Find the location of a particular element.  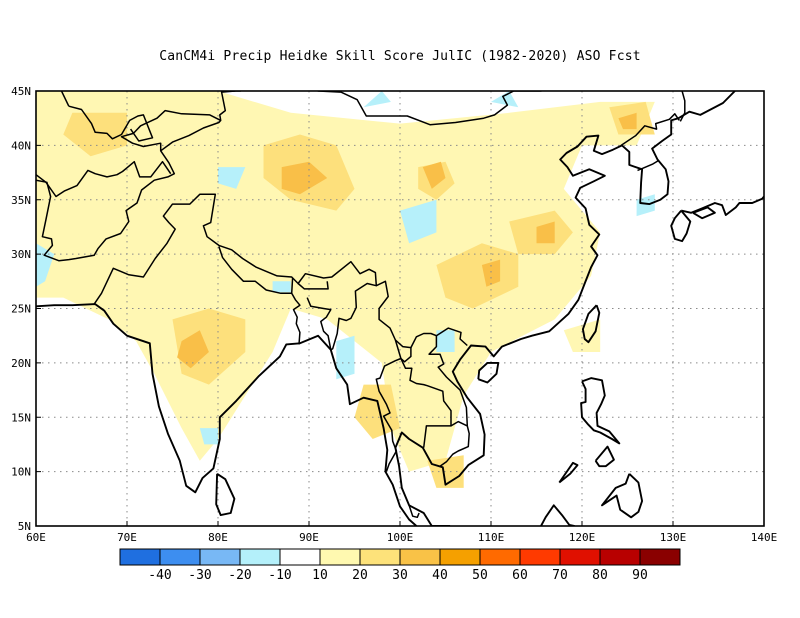

colorbar-label: 90 is located at coordinates (640, 575).